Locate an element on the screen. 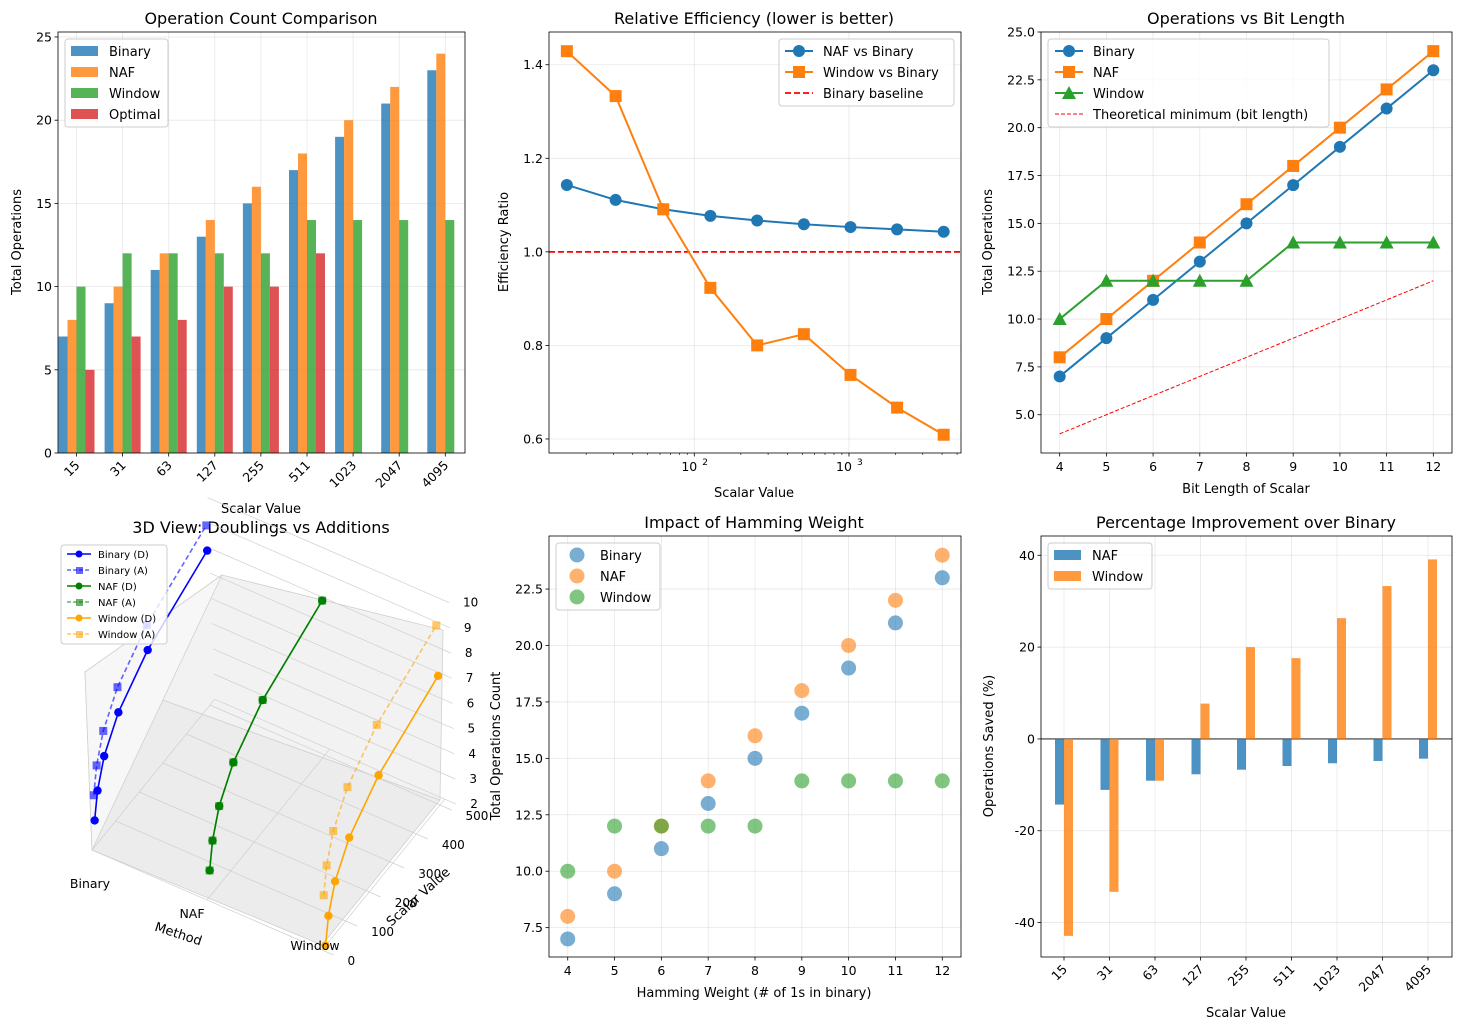 This screenshot has width=1461, height=1034. bitlength-legend-binary-marker is located at coordinates (1069, 51).